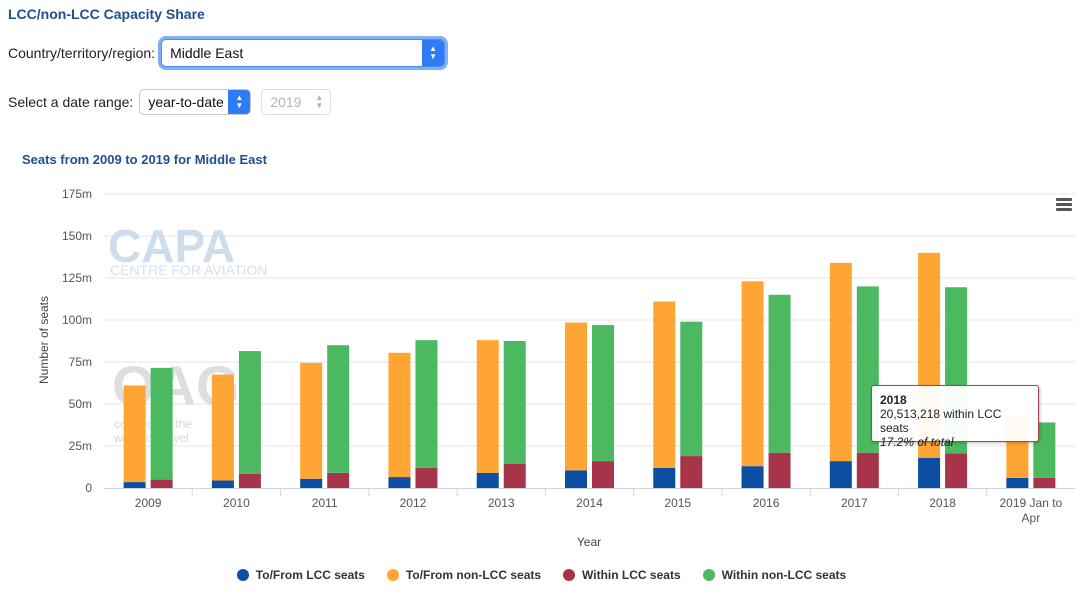  I want to click on y-tick-label: 0, so click(88, 488).